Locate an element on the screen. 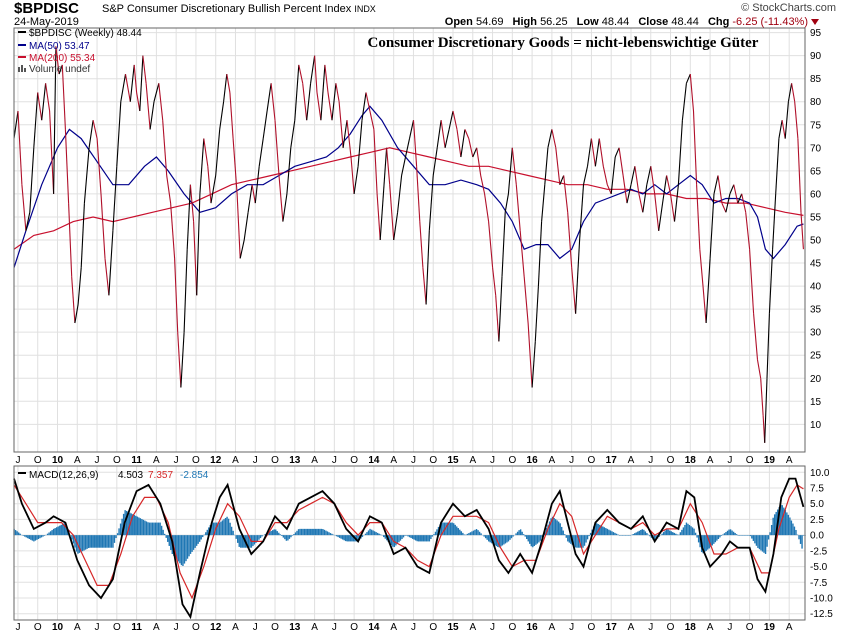  hist-value: -2.854 is located at coordinates (194, 475).